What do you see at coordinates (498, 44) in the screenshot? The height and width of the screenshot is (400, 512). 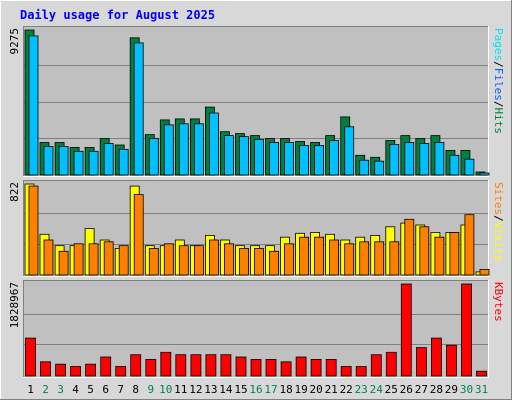 I see `legend-part-0: Pages` at bounding box center [498, 44].